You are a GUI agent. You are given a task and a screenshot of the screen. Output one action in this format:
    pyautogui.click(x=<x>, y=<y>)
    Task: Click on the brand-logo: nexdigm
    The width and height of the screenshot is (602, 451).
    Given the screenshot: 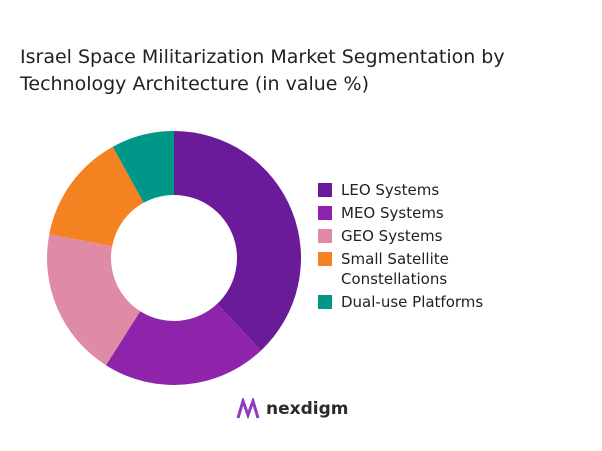 What is the action you would take?
    pyautogui.click(x=292, y=409)
    